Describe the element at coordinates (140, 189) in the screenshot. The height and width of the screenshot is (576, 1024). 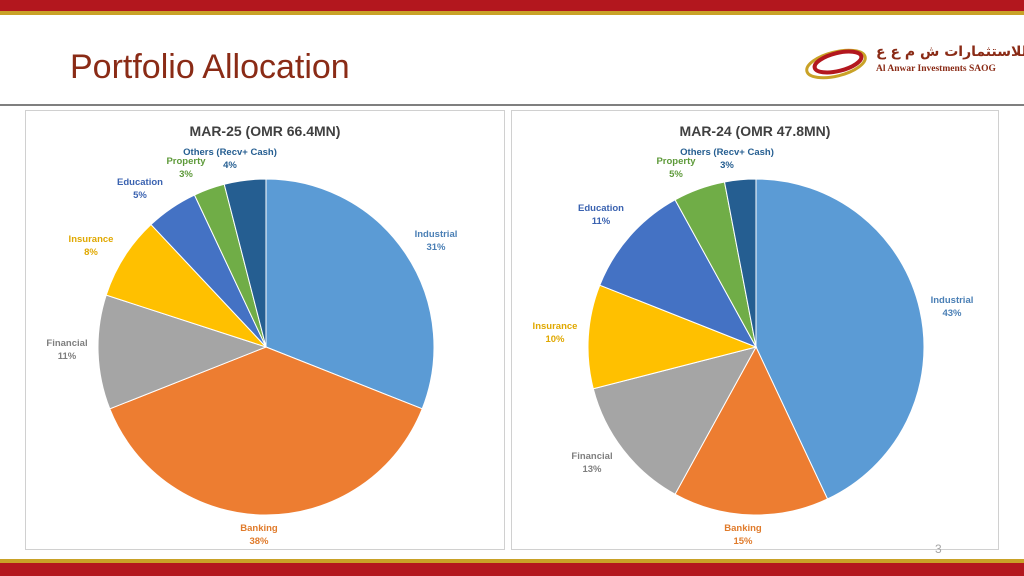
I see `slice-label-education: Education 5%` at that location.